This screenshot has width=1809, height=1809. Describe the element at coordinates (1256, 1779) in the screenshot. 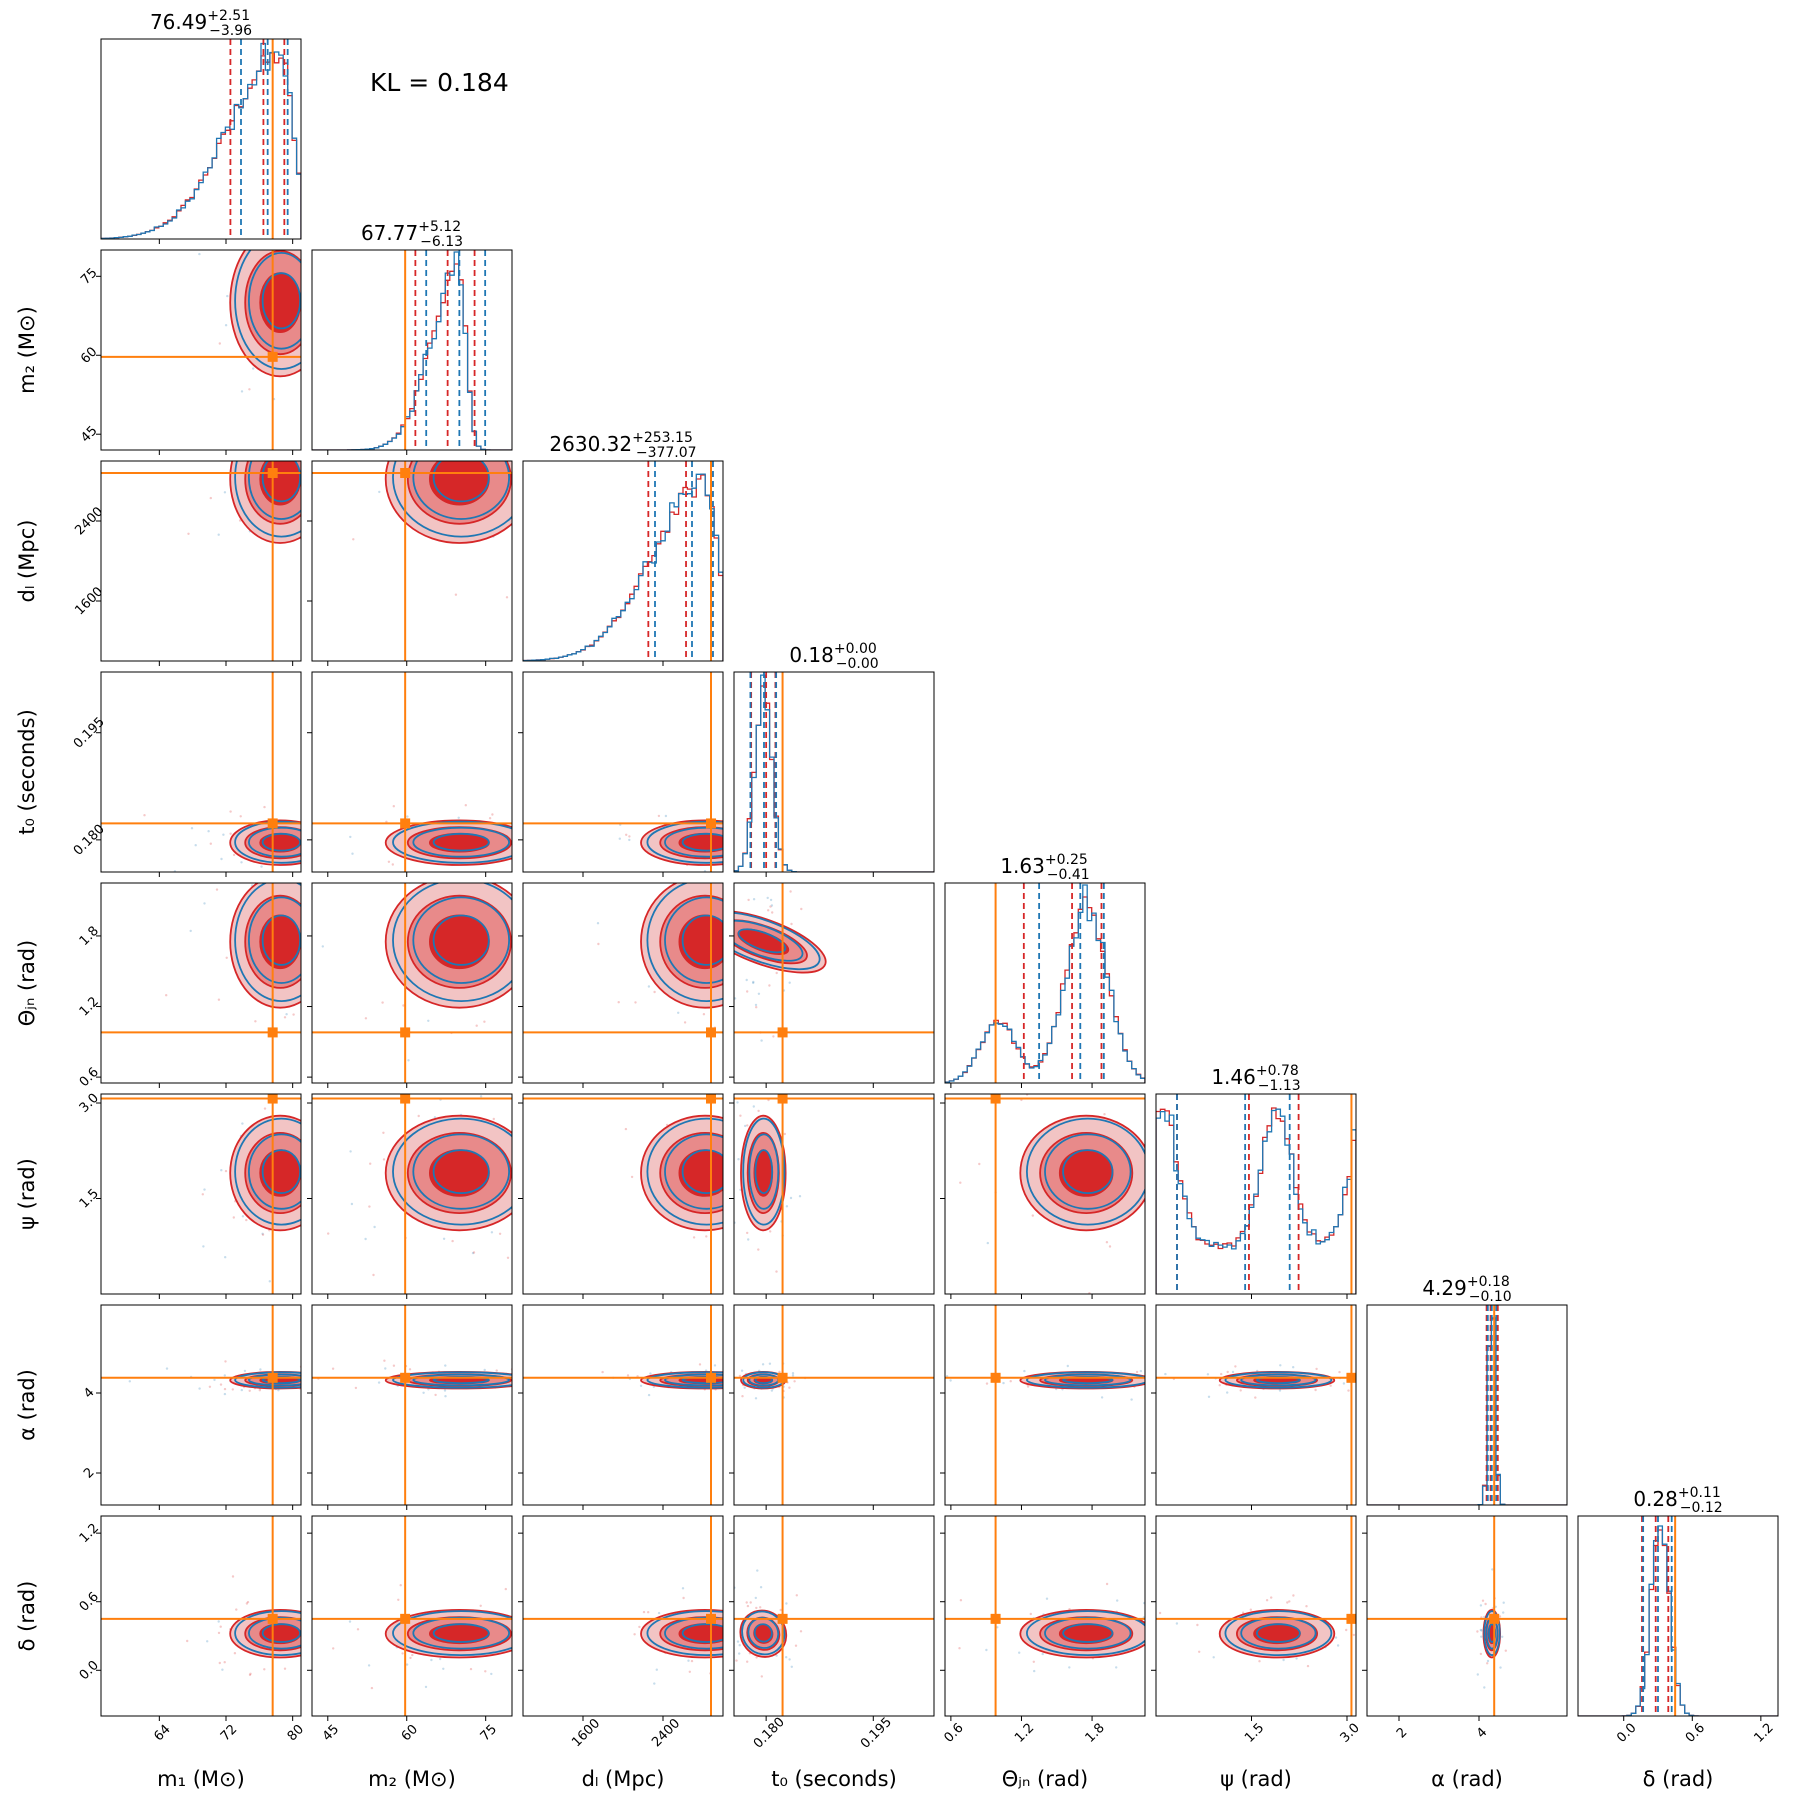

I see `x-axis-label-psi: ψ (rad)` at that location.